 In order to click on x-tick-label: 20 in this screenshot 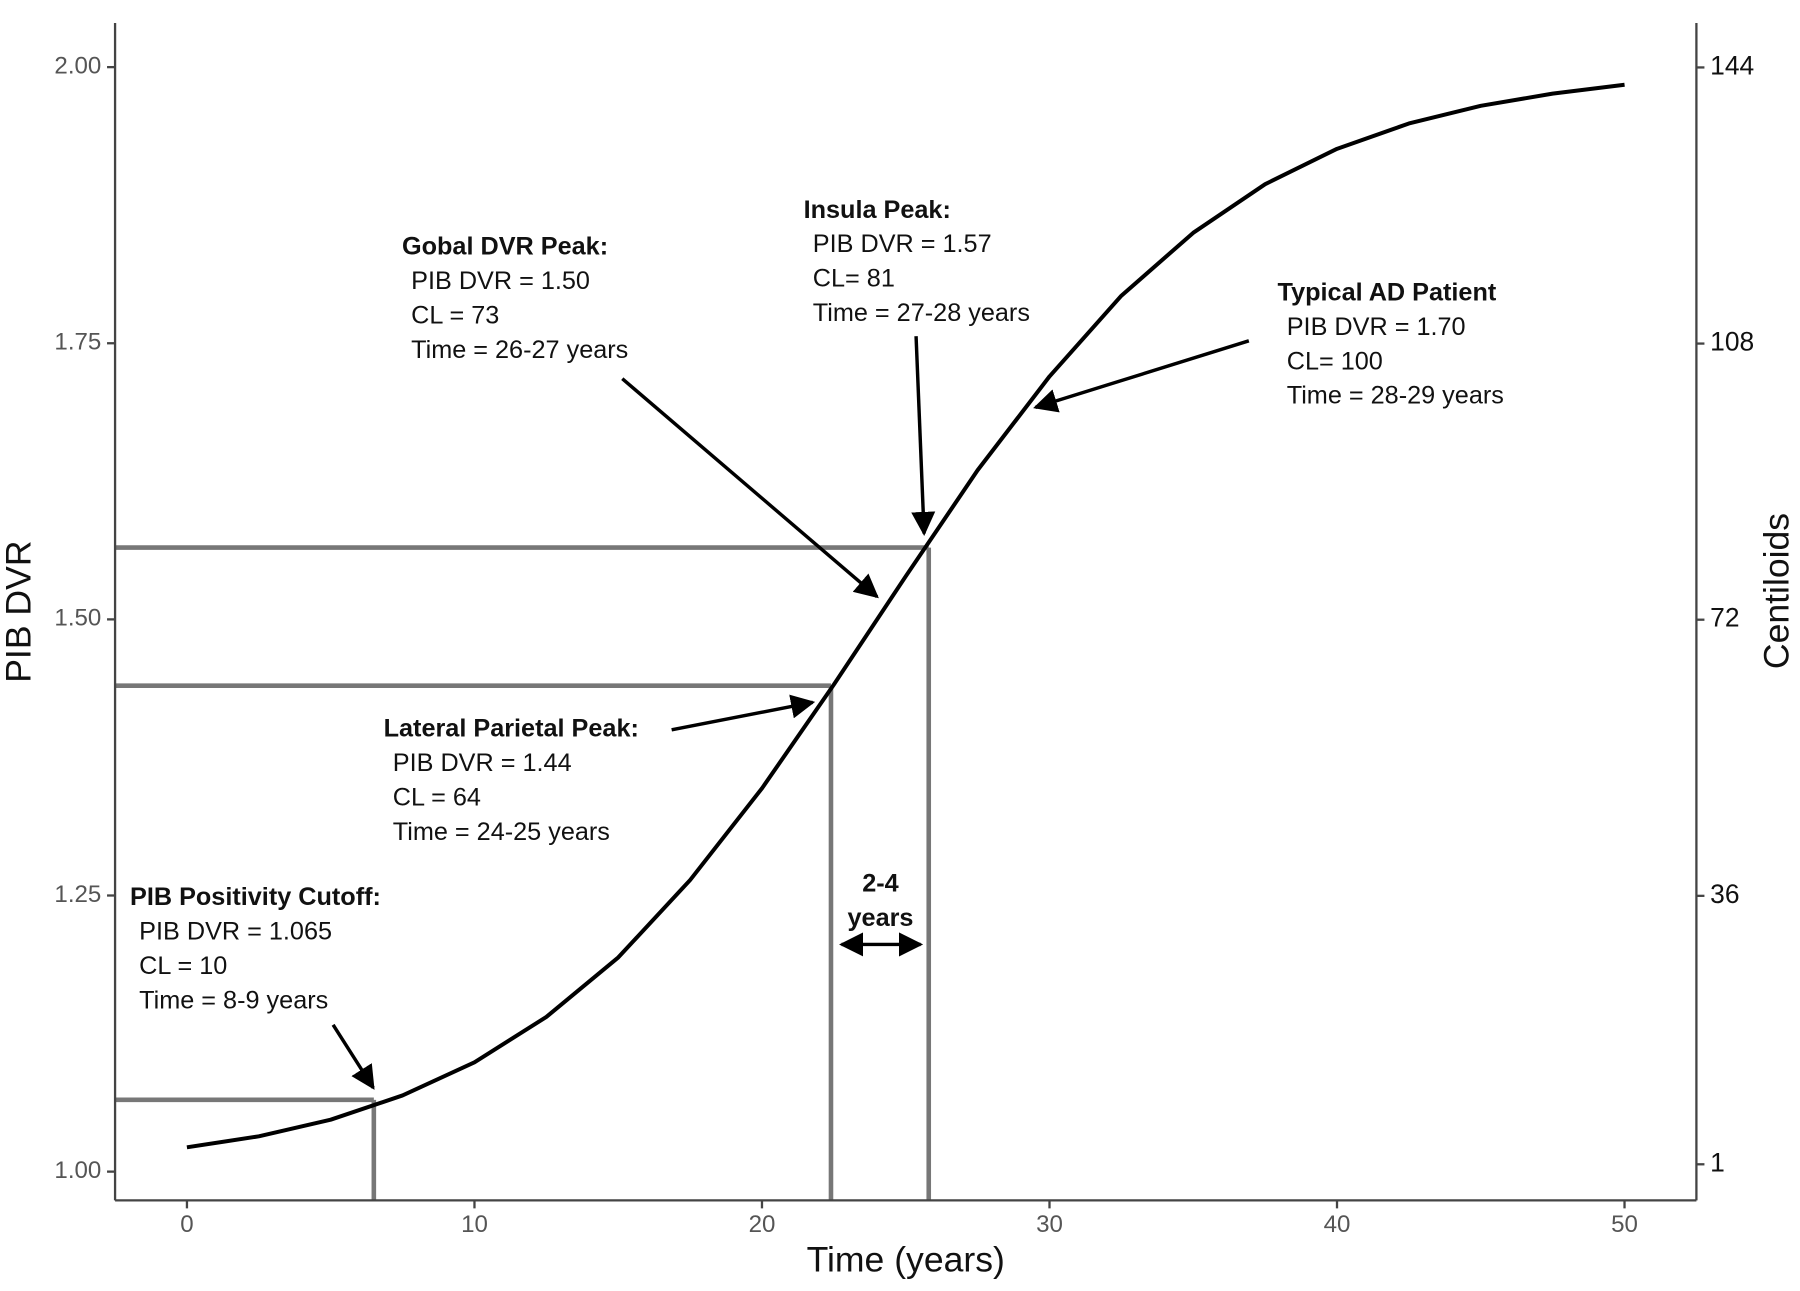, I will do `click(762, 1224)`.